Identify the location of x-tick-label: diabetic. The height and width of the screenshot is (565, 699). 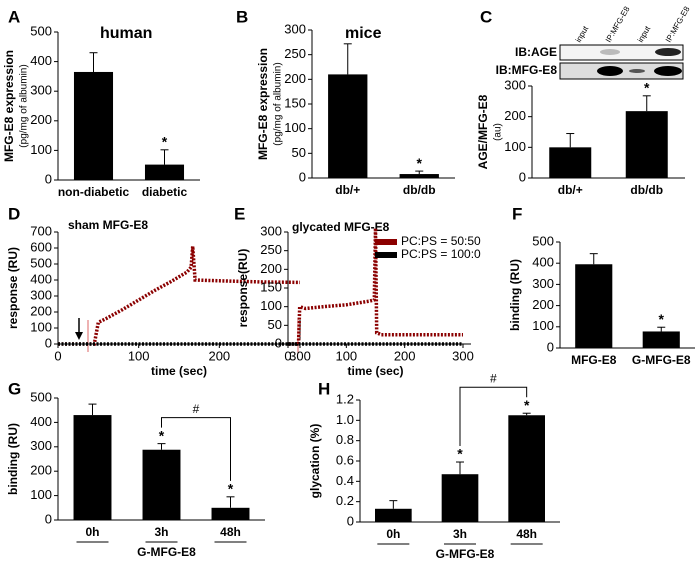
(165, 192).